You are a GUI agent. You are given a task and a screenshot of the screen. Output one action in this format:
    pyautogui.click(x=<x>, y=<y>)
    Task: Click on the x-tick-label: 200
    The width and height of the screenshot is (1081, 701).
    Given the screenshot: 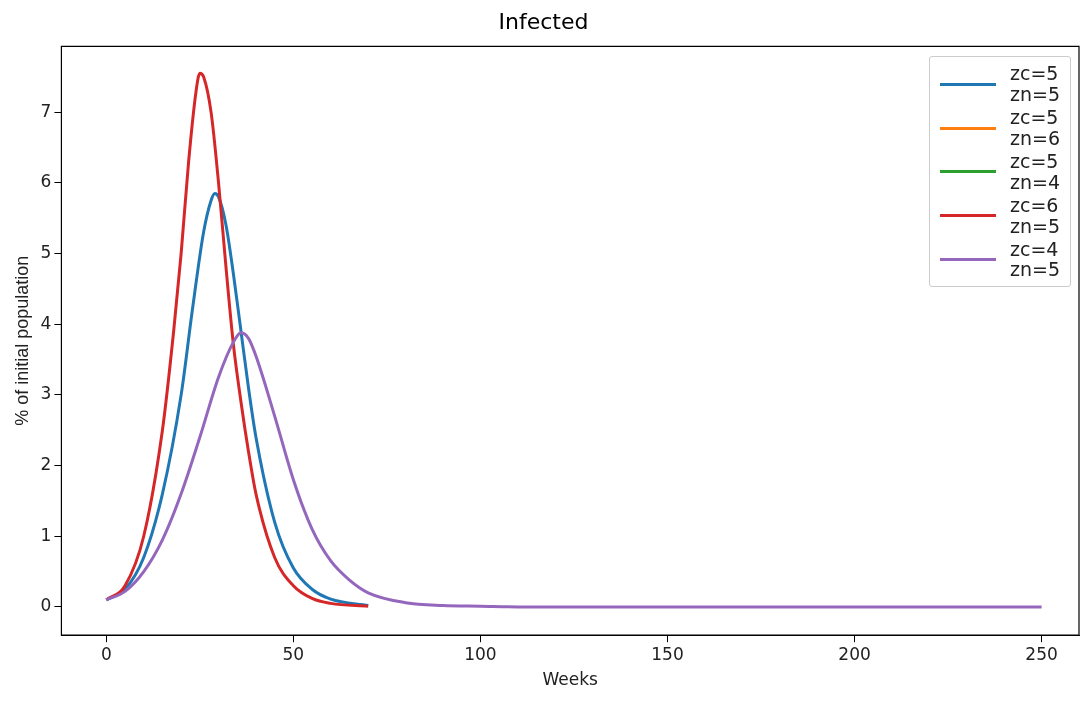 What is the action you would take?
    pyautogui.click(x=854, y=653)
    